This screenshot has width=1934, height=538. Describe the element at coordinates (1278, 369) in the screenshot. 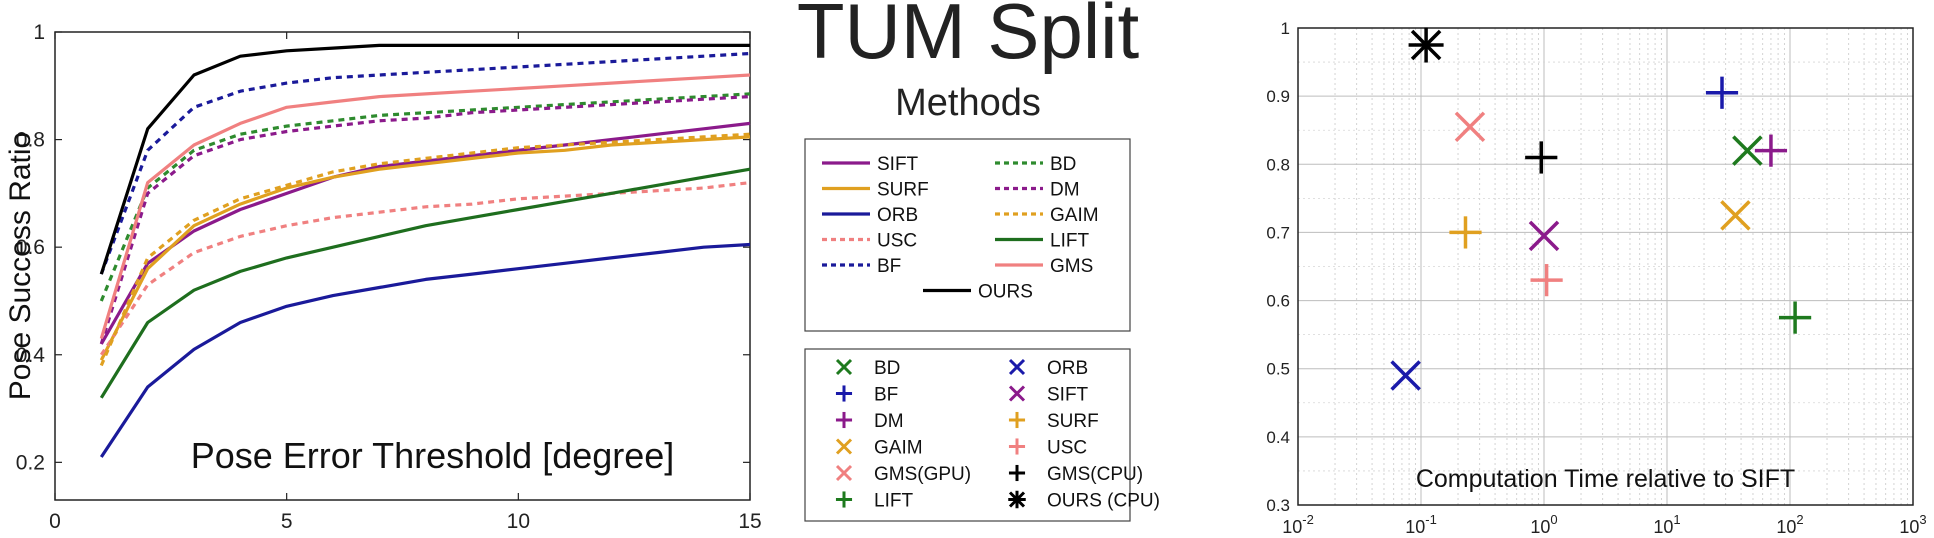

I see `y-tick-label: 0.5` at that location.